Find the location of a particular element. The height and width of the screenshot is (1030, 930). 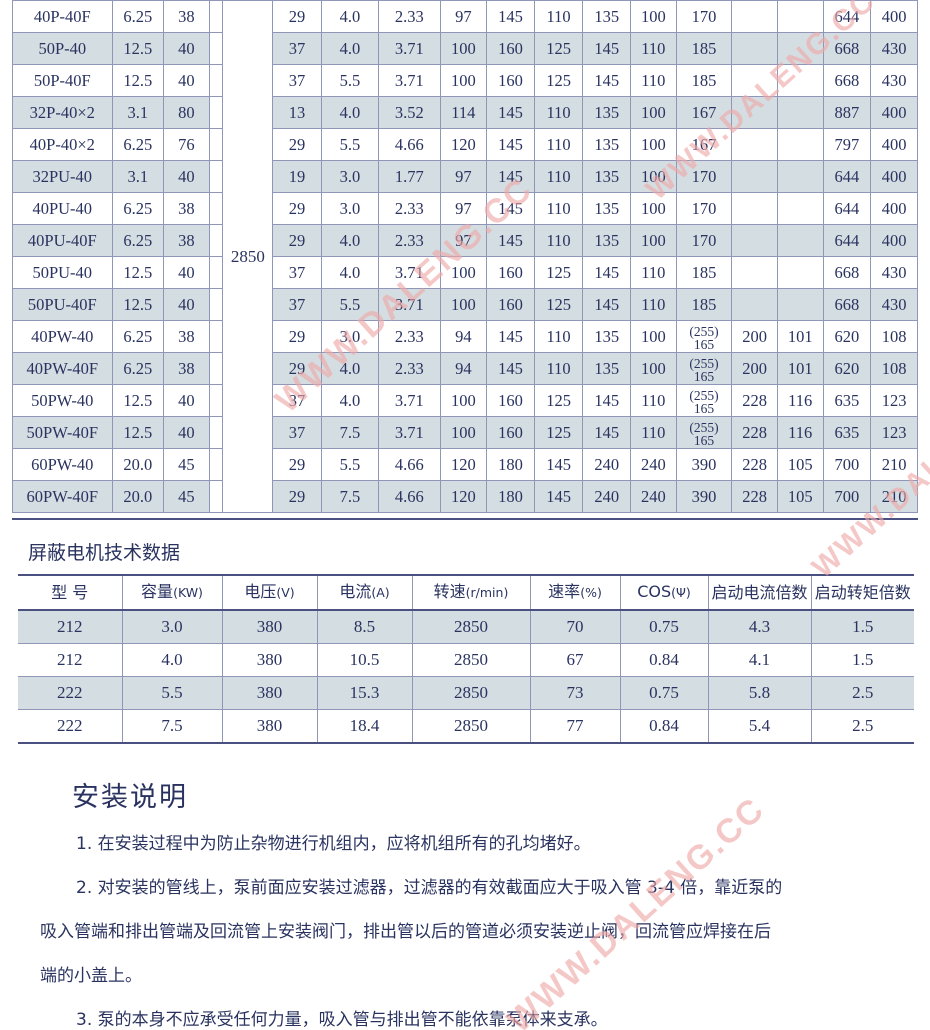

pump-model-cell: 40P-40×2 is located at coordinates (62, 144).